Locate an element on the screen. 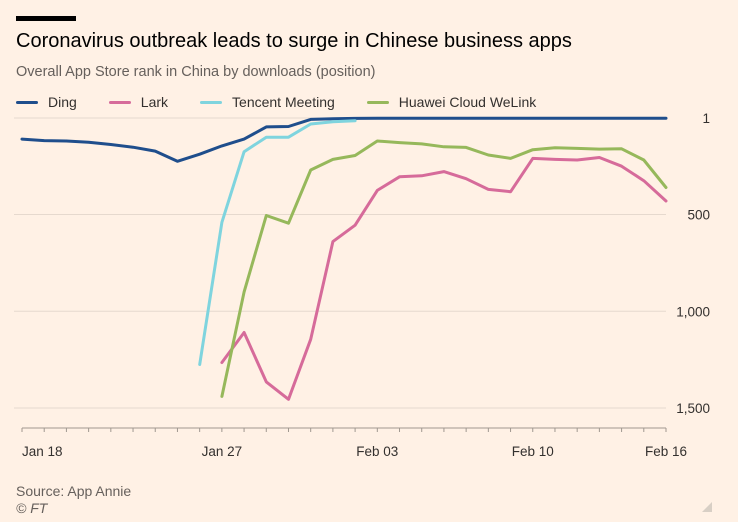 The height and width of the screenshot is (522, 738). legend-label: Lark is located at coordinates (154, 102).